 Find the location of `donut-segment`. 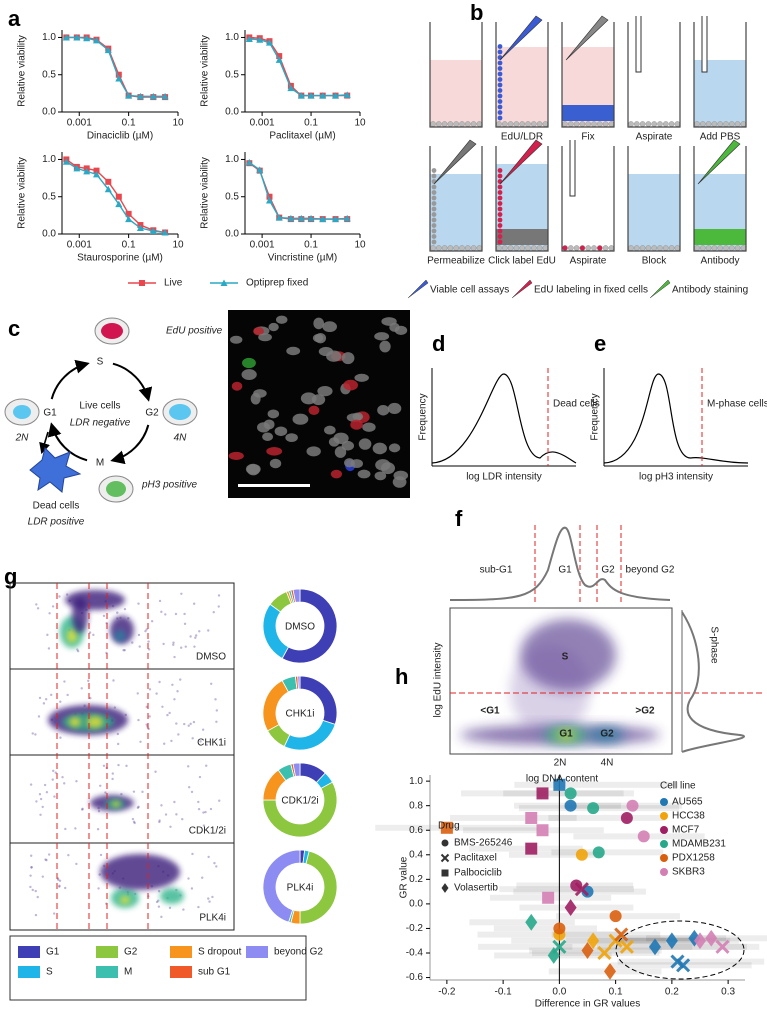

donut-segment is located at coordinates (318, 887).